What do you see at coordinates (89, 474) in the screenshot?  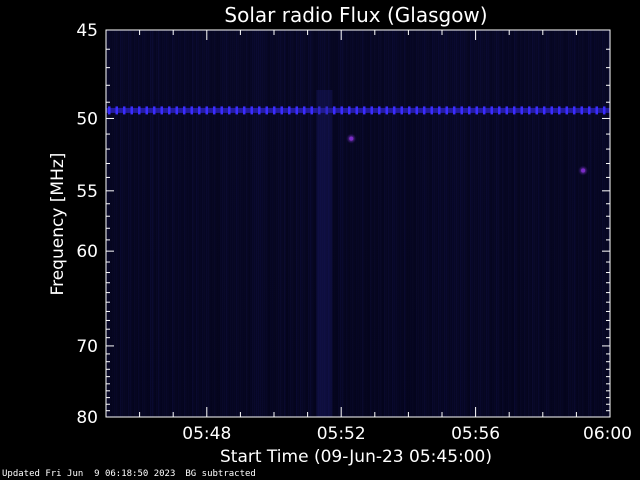 I see `updated-timestamp: Updated Fri Jun 9 06:18:50 2023` at bounding box center [89, 474].